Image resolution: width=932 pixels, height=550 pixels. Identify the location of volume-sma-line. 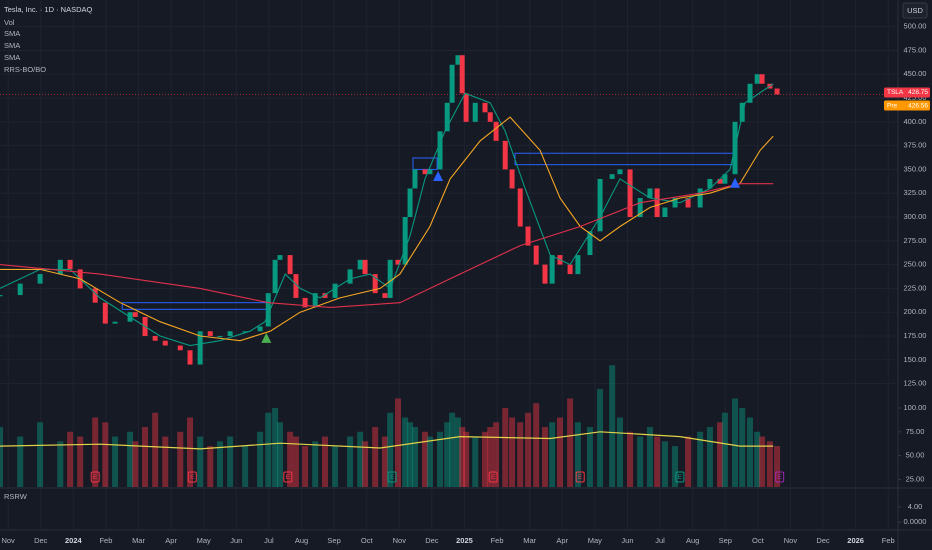
(387, 440).